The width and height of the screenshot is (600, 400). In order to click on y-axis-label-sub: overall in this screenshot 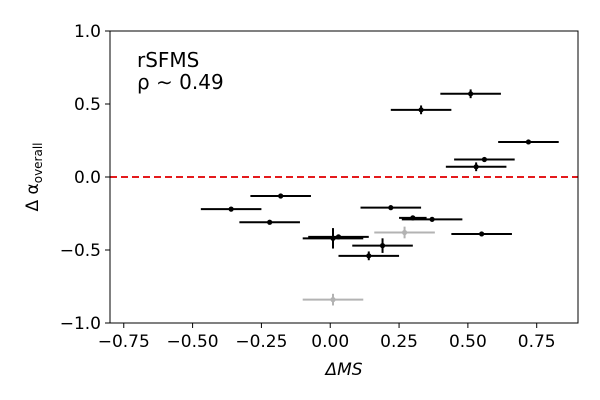, I will do `click(38, 162)`.